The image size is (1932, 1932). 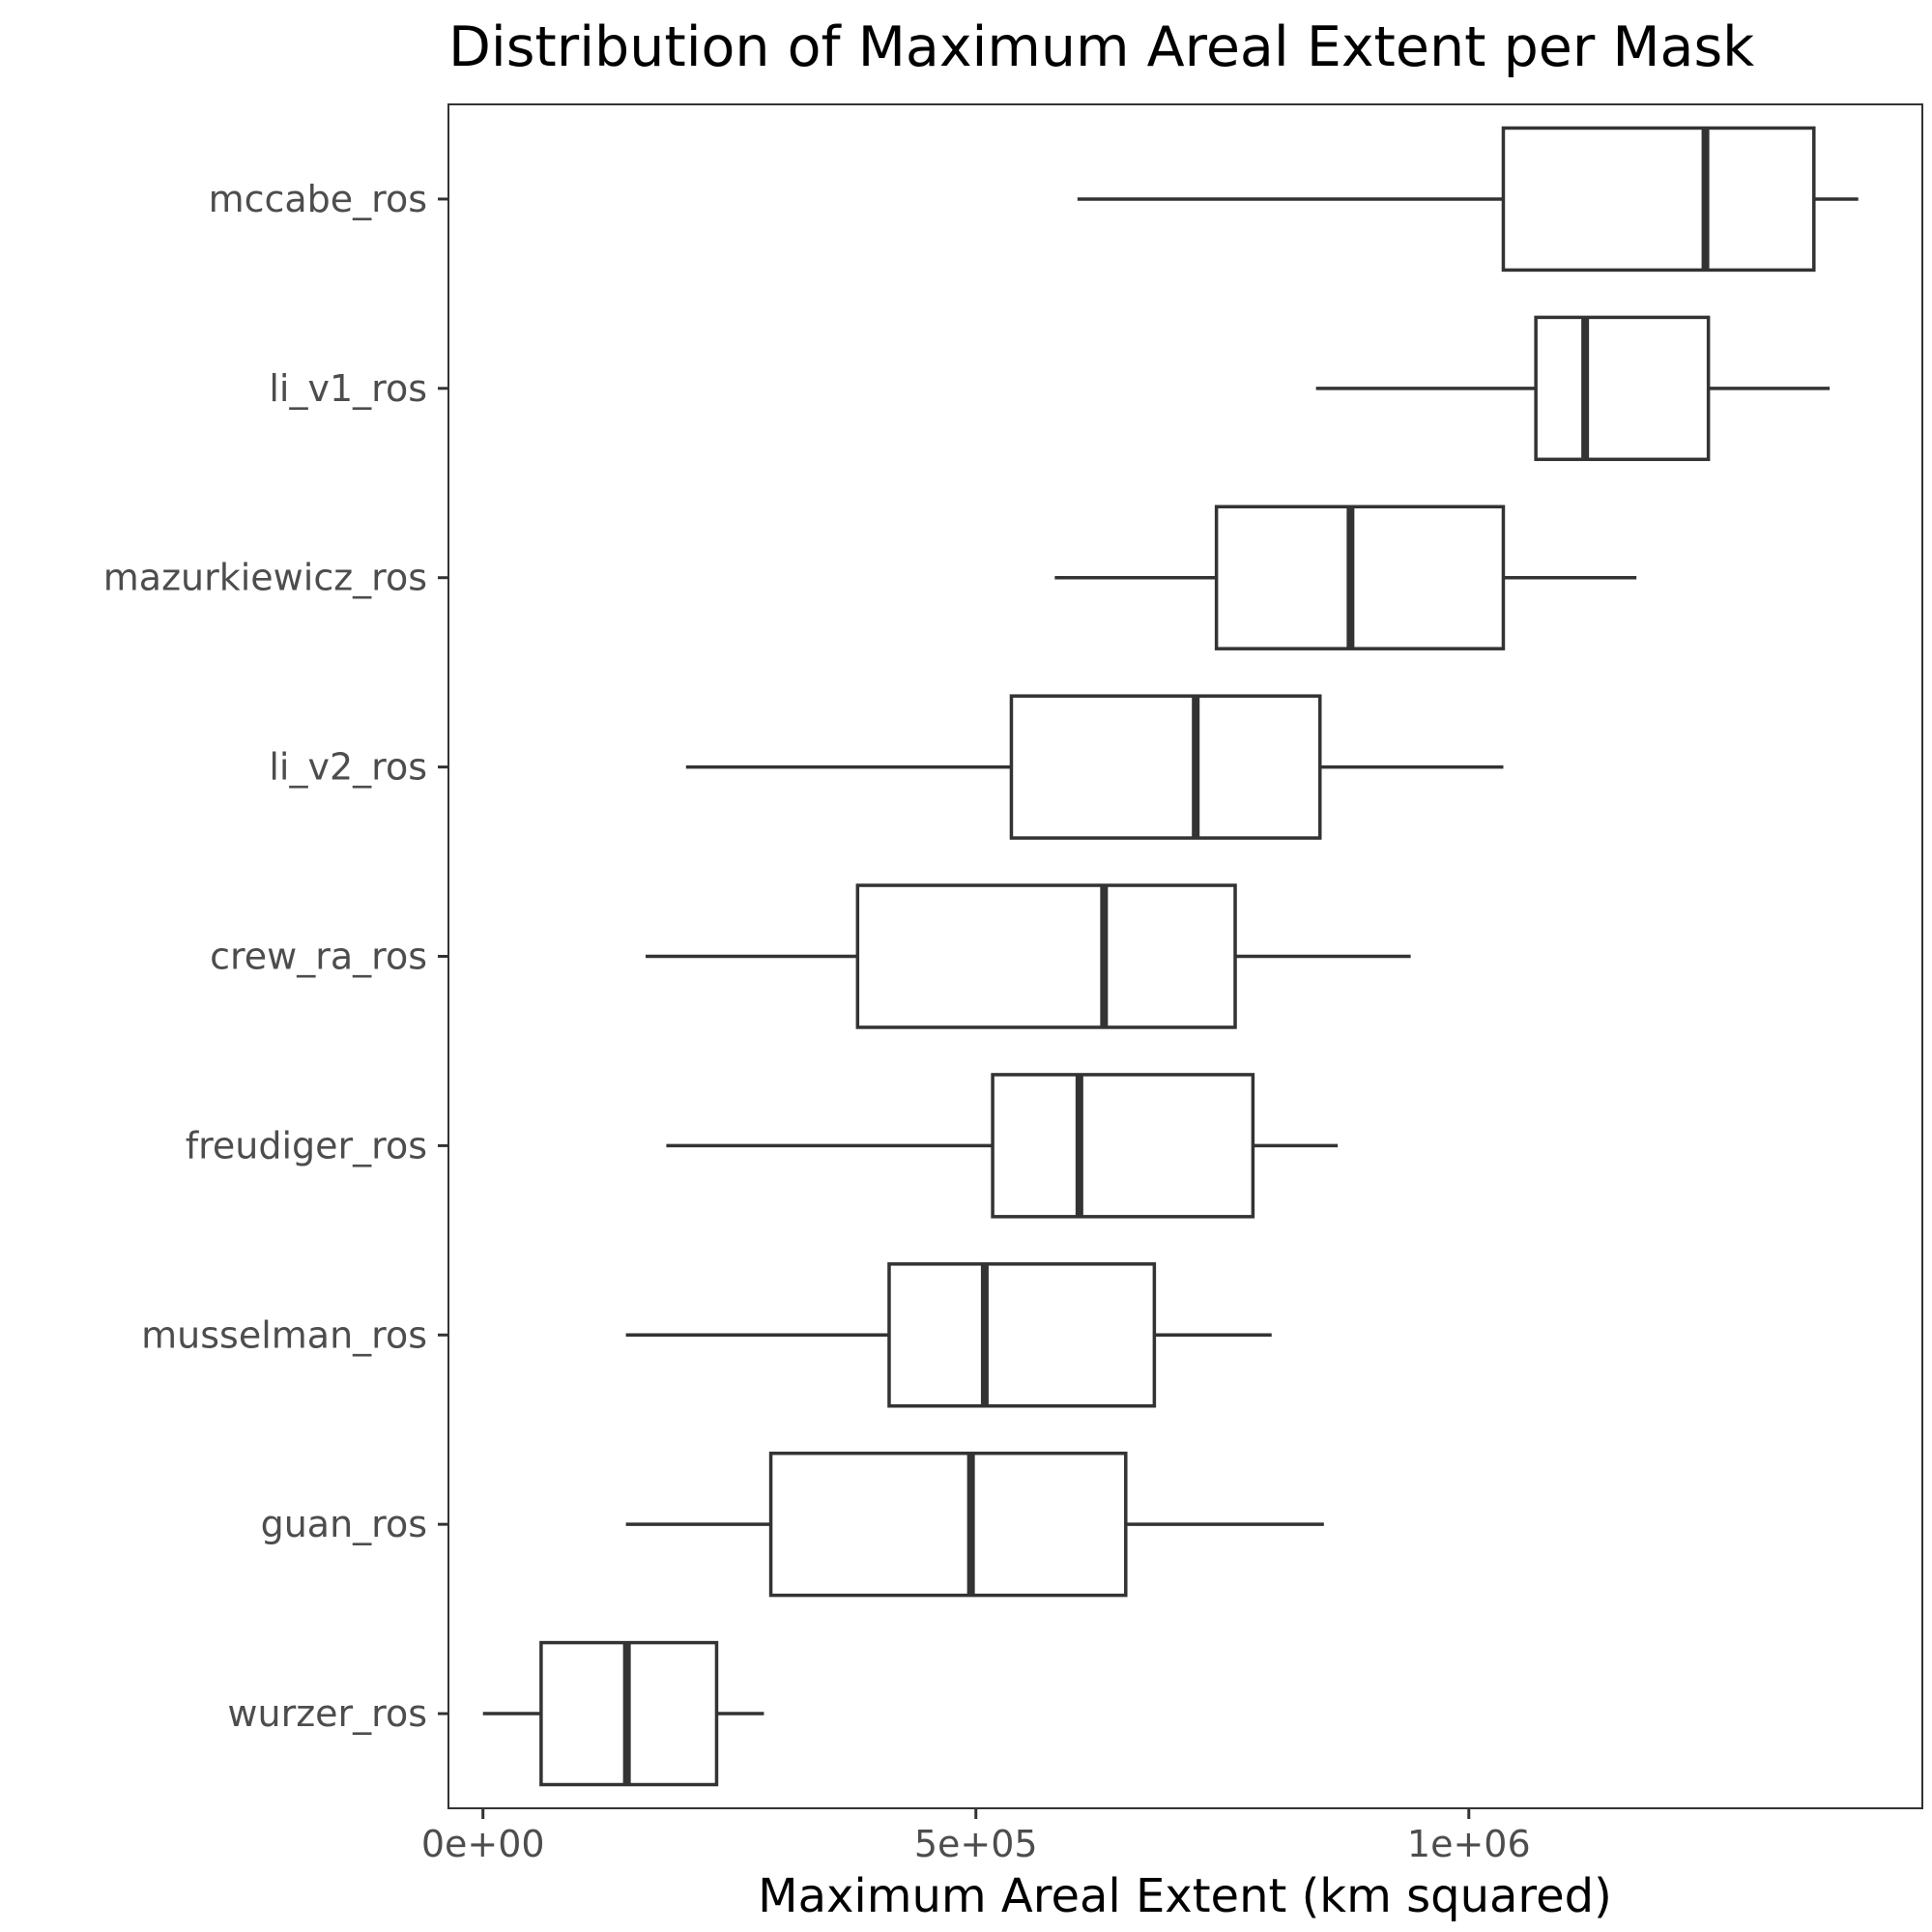 I want to click on box-li-v2-ros, so click(x=1165, y=767).